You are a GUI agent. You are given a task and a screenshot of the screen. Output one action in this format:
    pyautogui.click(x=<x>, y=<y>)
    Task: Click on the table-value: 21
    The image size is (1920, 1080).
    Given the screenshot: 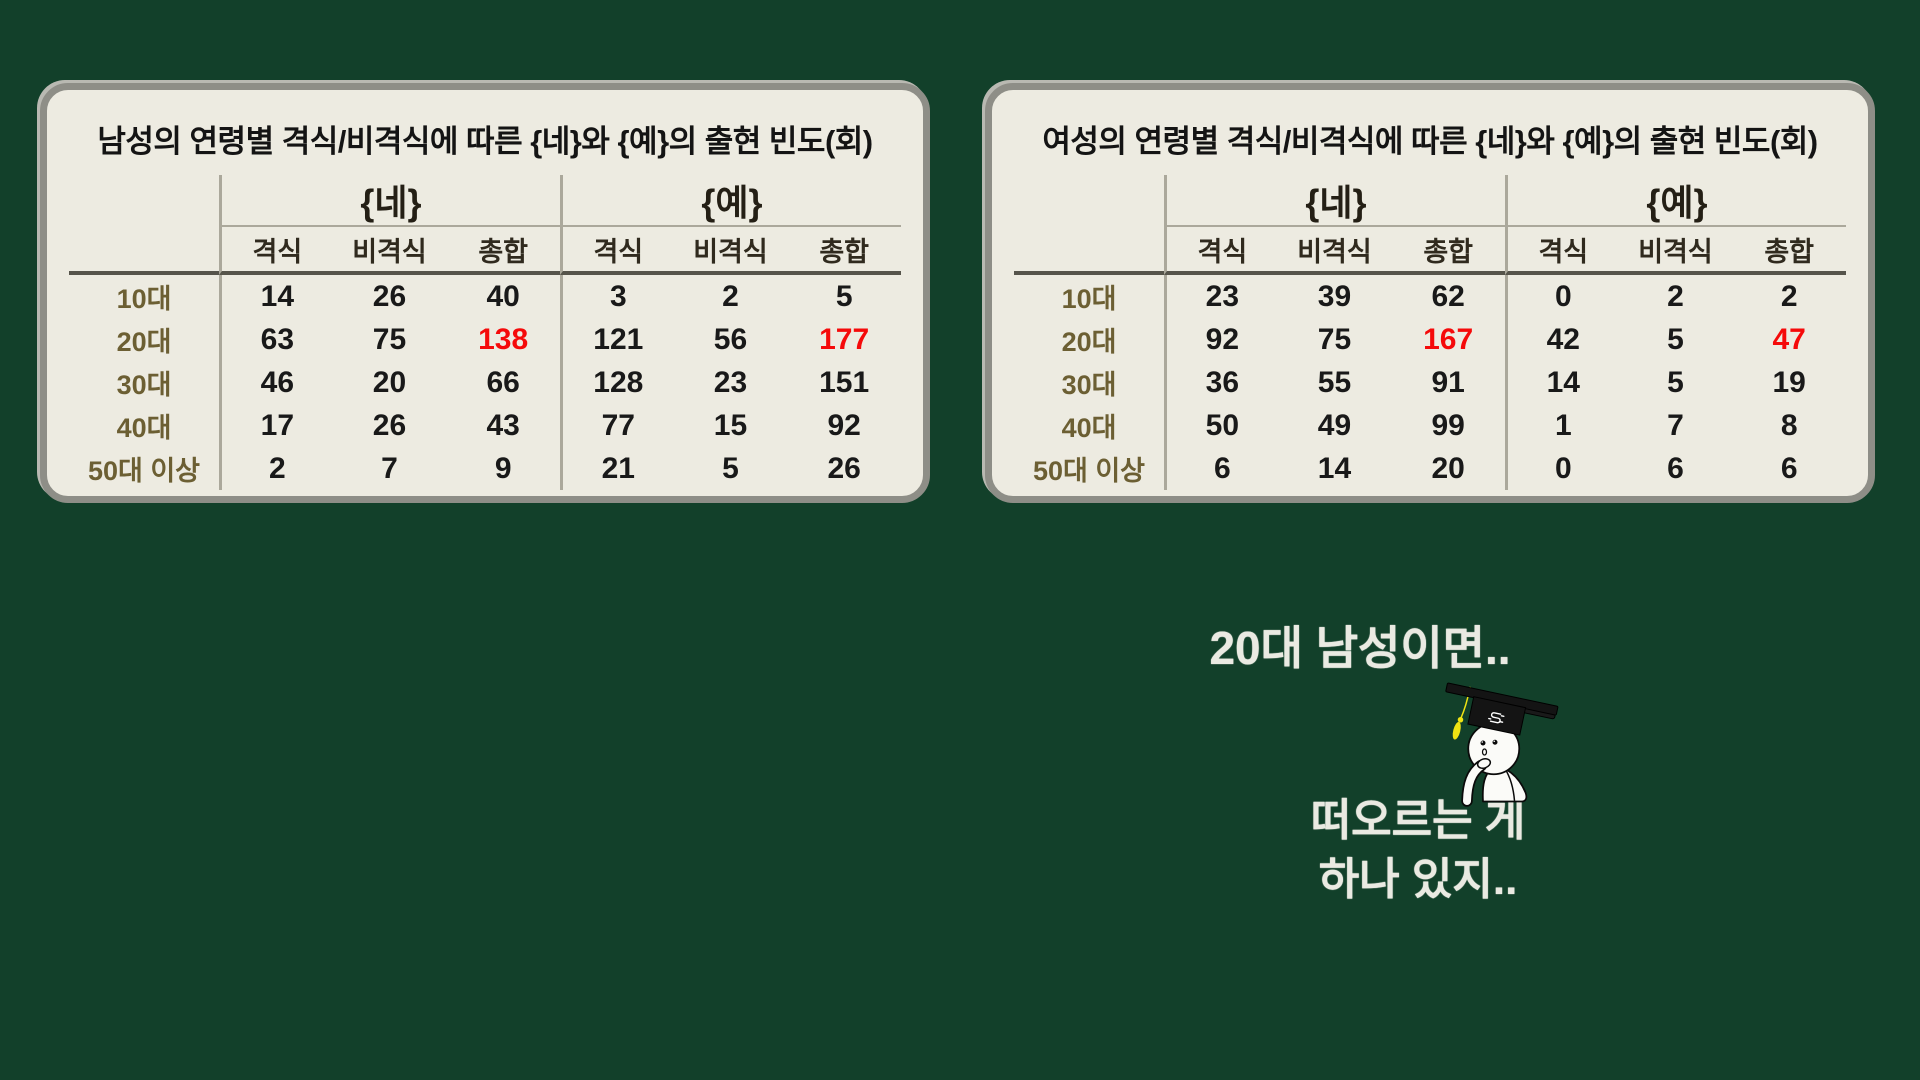 What is the action you would take?
    pyautogui.click(x=616, y=468)
    